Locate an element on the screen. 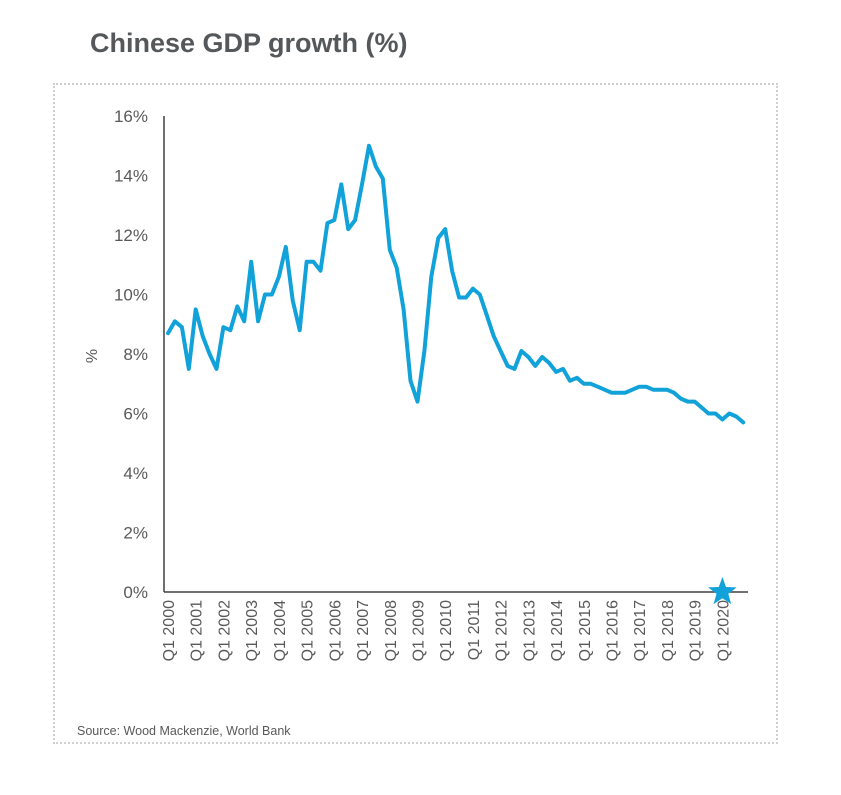 The height and width of the screenshot is (795, 841). x-tick-label: Q1 2000 is located at coordinates (169, 630).